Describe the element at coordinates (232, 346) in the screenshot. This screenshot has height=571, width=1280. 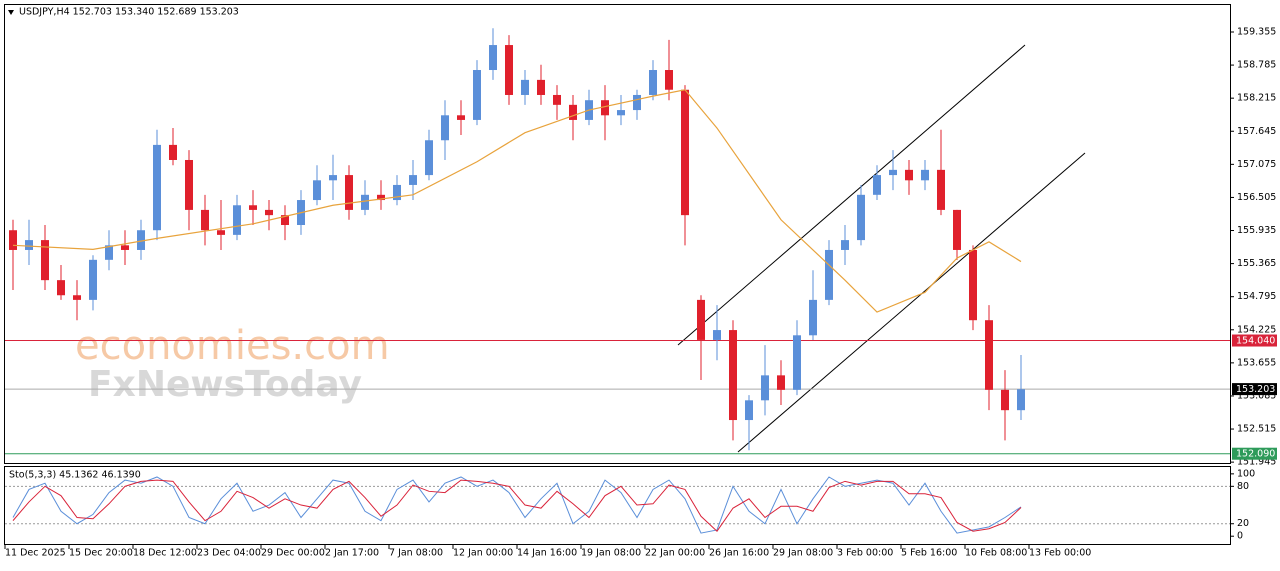
I see `watermark-1: economies.com` at that location.